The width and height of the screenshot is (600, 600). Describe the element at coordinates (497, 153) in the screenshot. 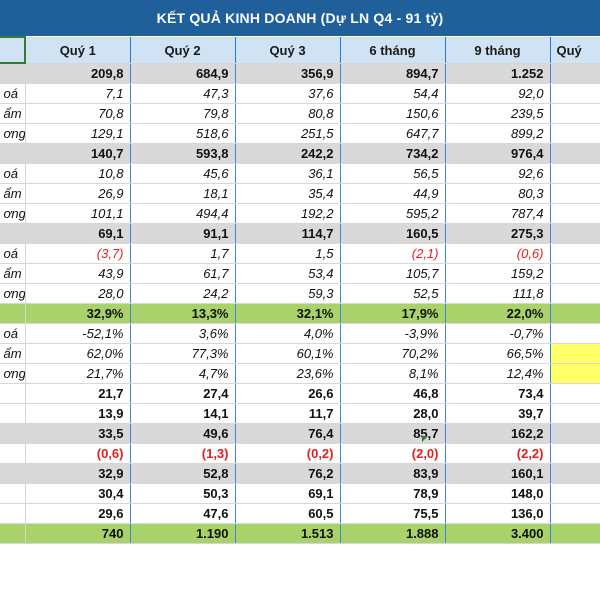

I see `cell-9-months: 976,4` at that location.